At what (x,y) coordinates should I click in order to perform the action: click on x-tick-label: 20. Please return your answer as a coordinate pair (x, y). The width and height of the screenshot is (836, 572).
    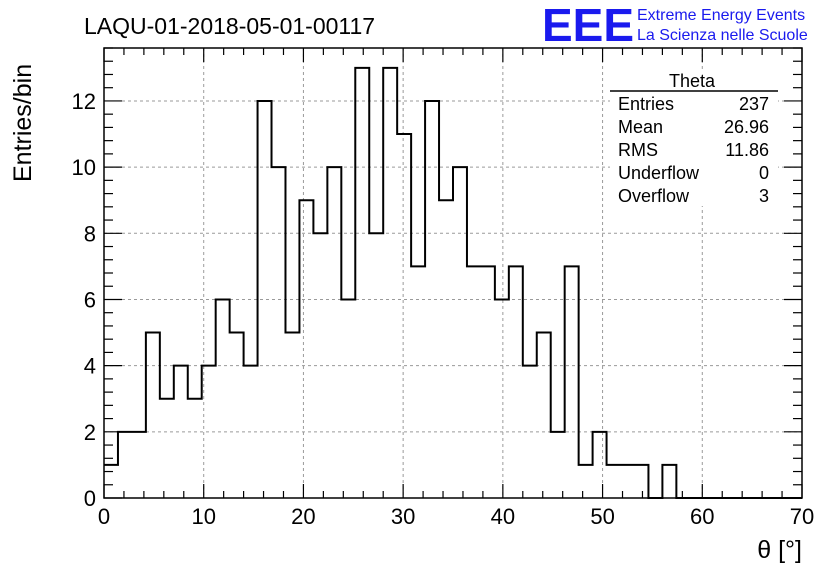
    Looking at the image, I should click on (303, 516).